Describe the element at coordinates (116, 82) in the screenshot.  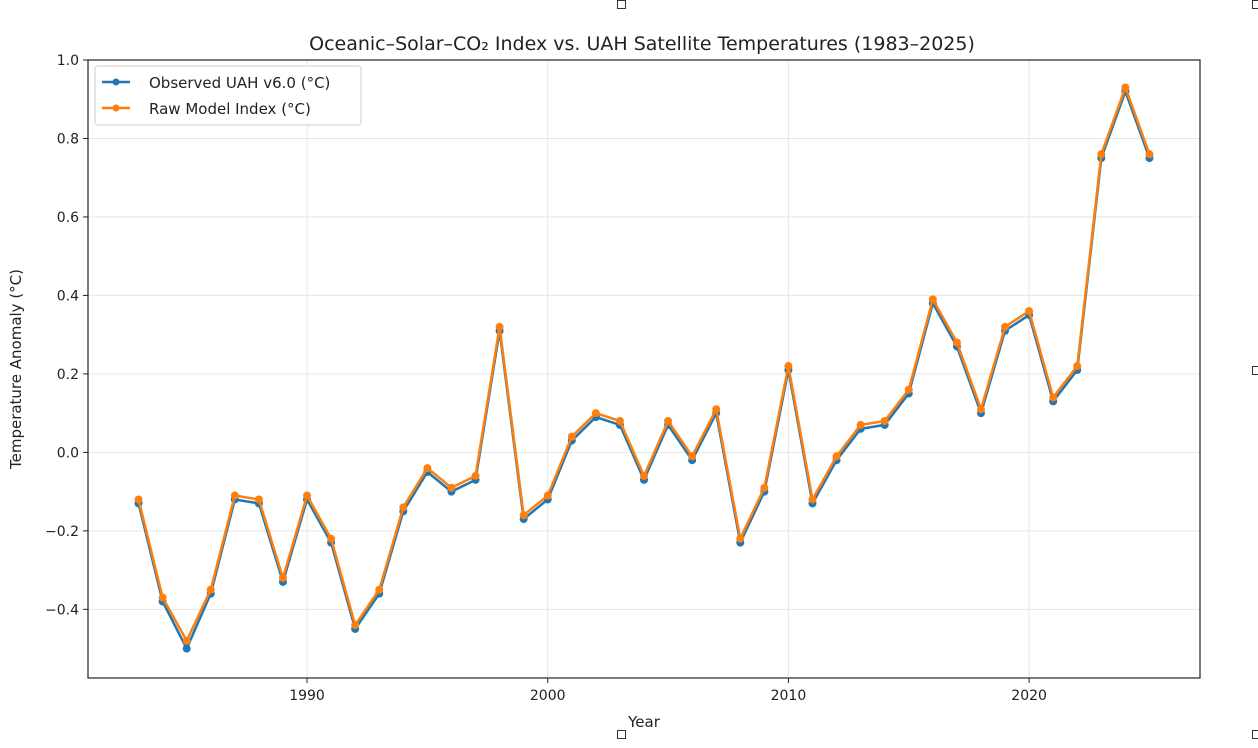
I see `legend-marker-observed` at that location.